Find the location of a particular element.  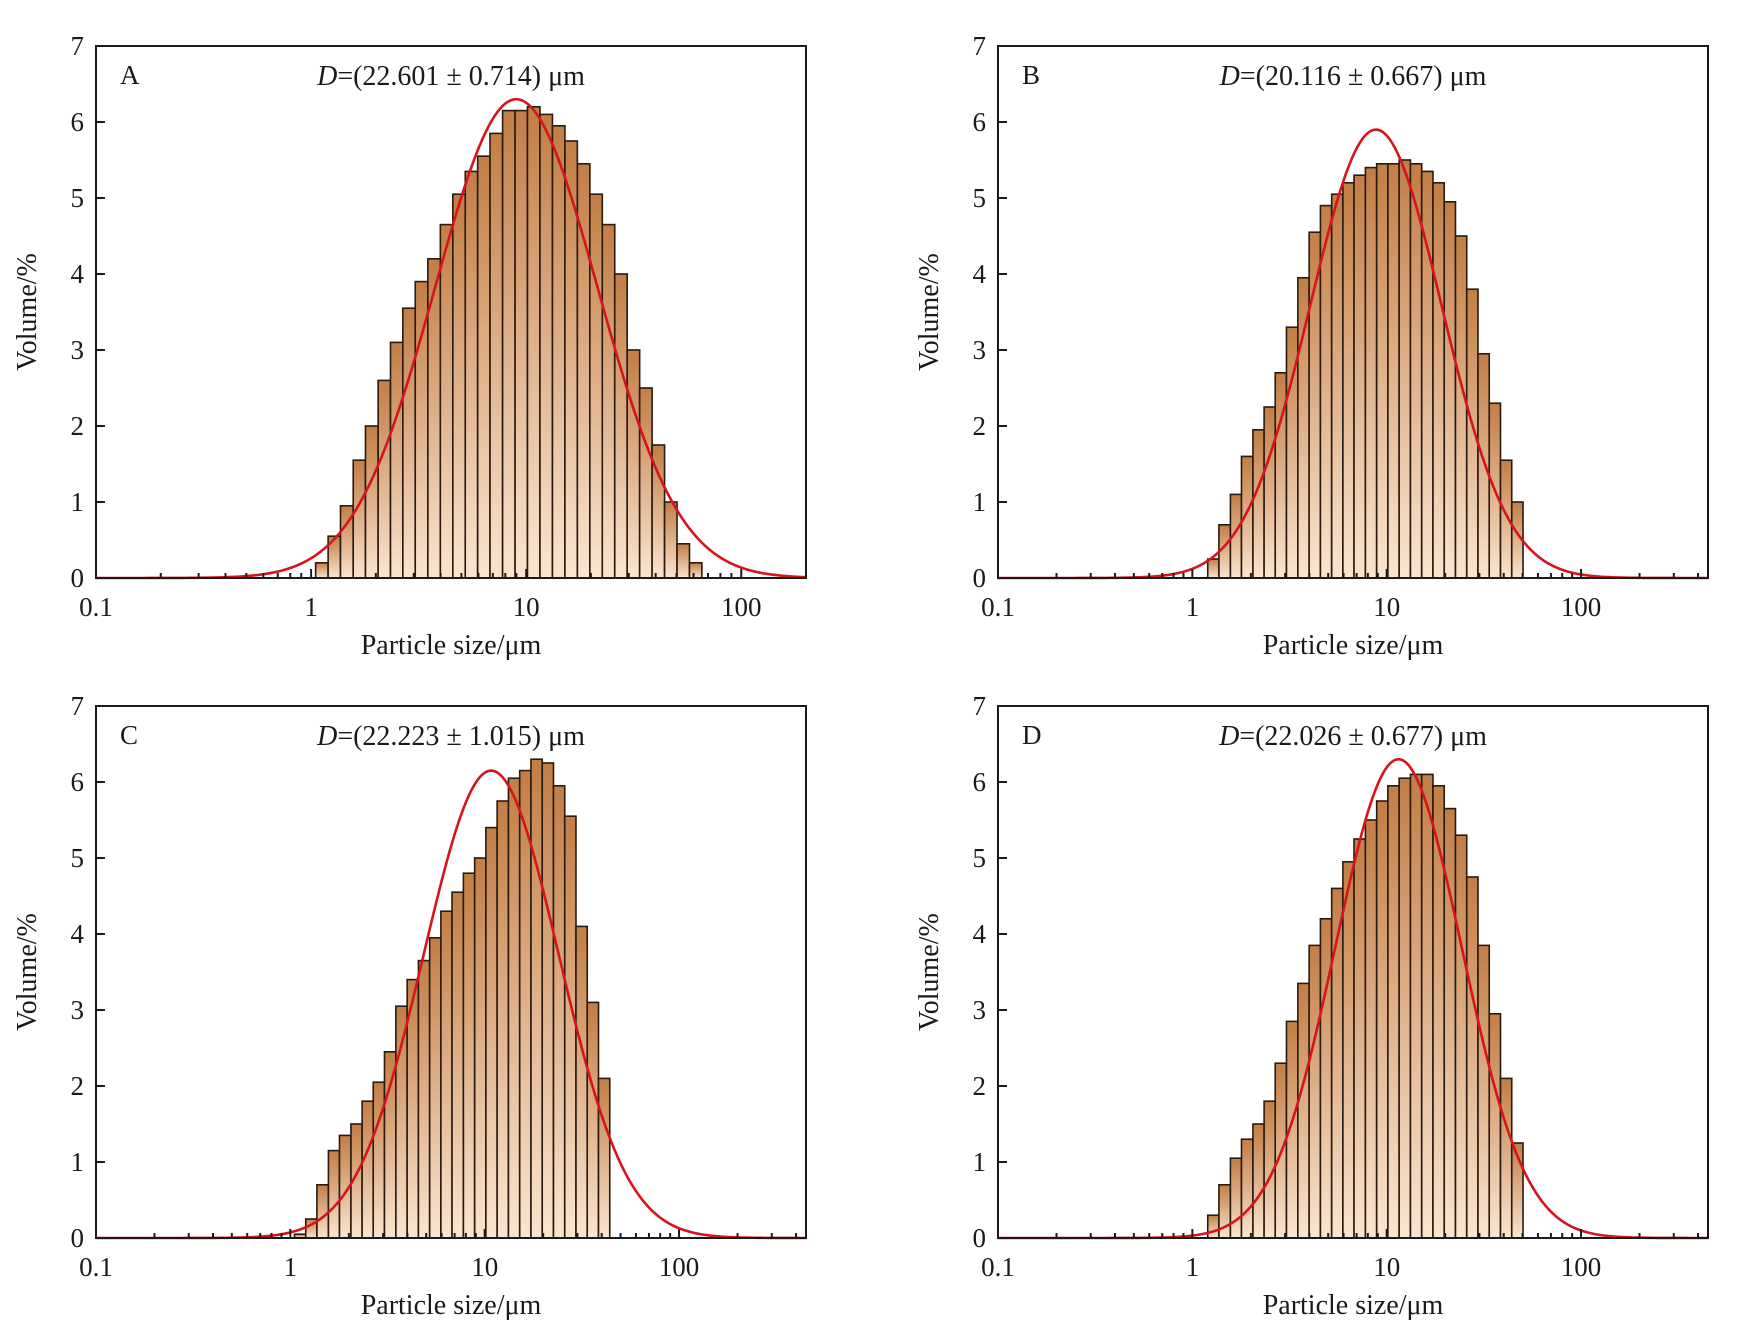

diameter-annotation: D=(22.026 ± 0.677) μm is located at coordinates (1352, 736).